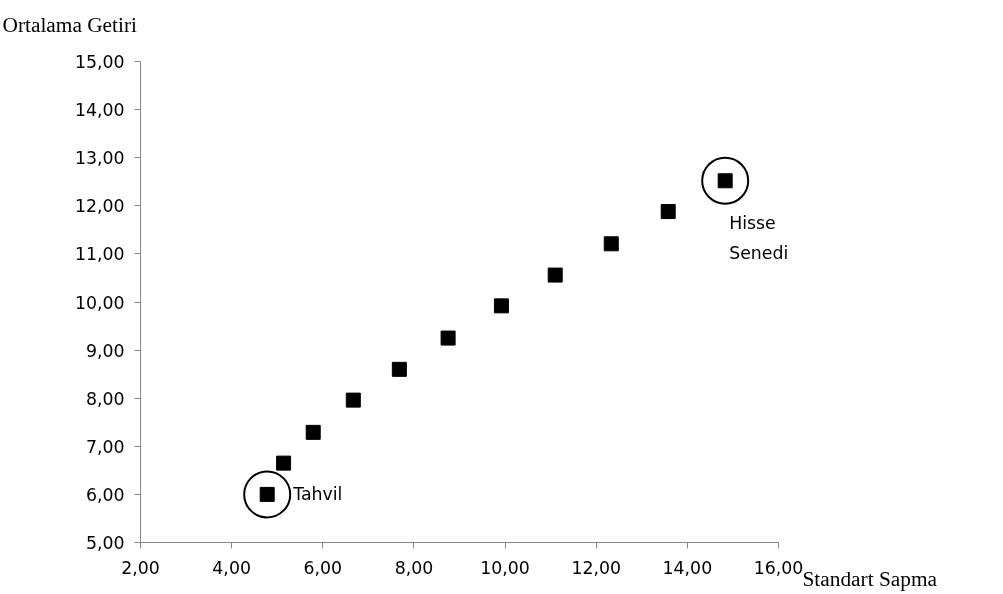 The image size is (1003, 594). I want to click on y-tick-label: 6,00, so click(105, 494).